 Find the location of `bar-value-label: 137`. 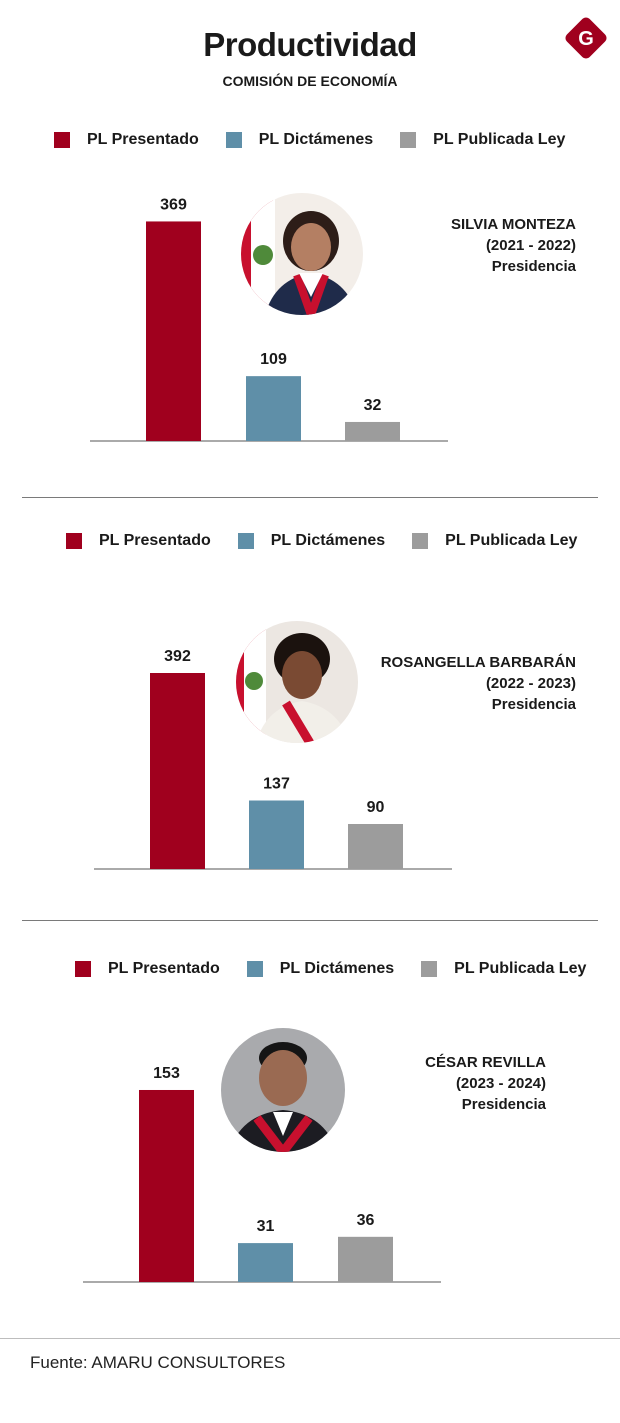

bar-value-label: 137 is located at coordinates (276, 784).